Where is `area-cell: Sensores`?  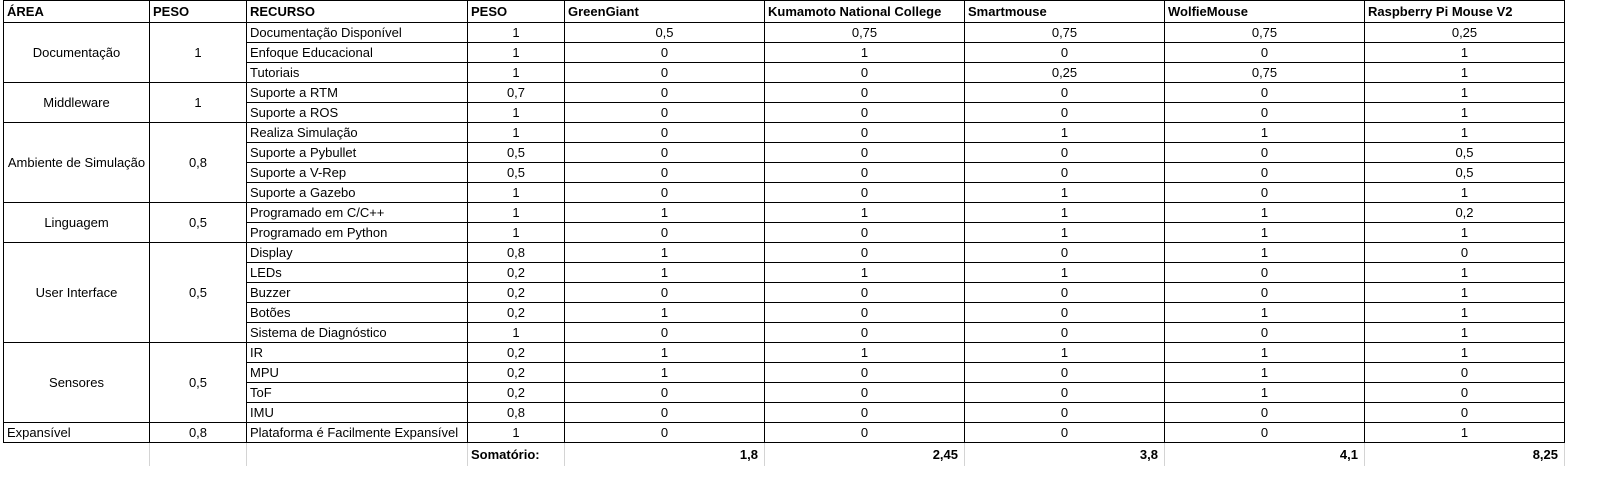 area-cell: Sensores is located at coordinates (76, 382).